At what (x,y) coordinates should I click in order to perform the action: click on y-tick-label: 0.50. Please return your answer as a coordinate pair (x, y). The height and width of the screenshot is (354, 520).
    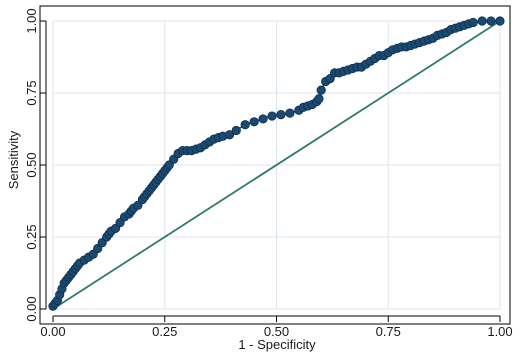
    Looking at the image, I should click on (31, 164).